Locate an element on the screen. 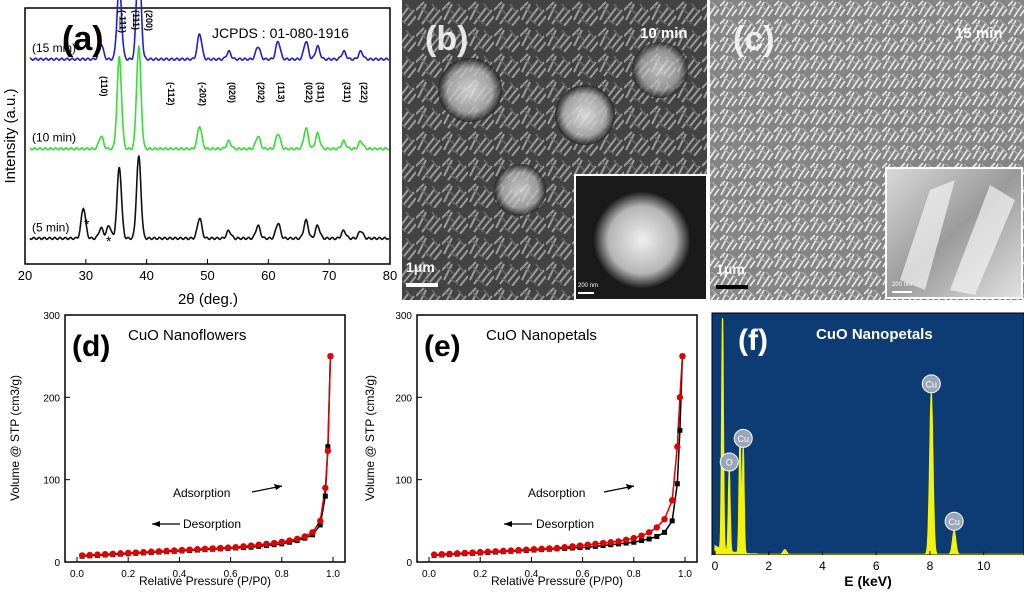 This screenshot has width=1024, height=595. panel-d-label: (d) is located at coordinates (91, 346).